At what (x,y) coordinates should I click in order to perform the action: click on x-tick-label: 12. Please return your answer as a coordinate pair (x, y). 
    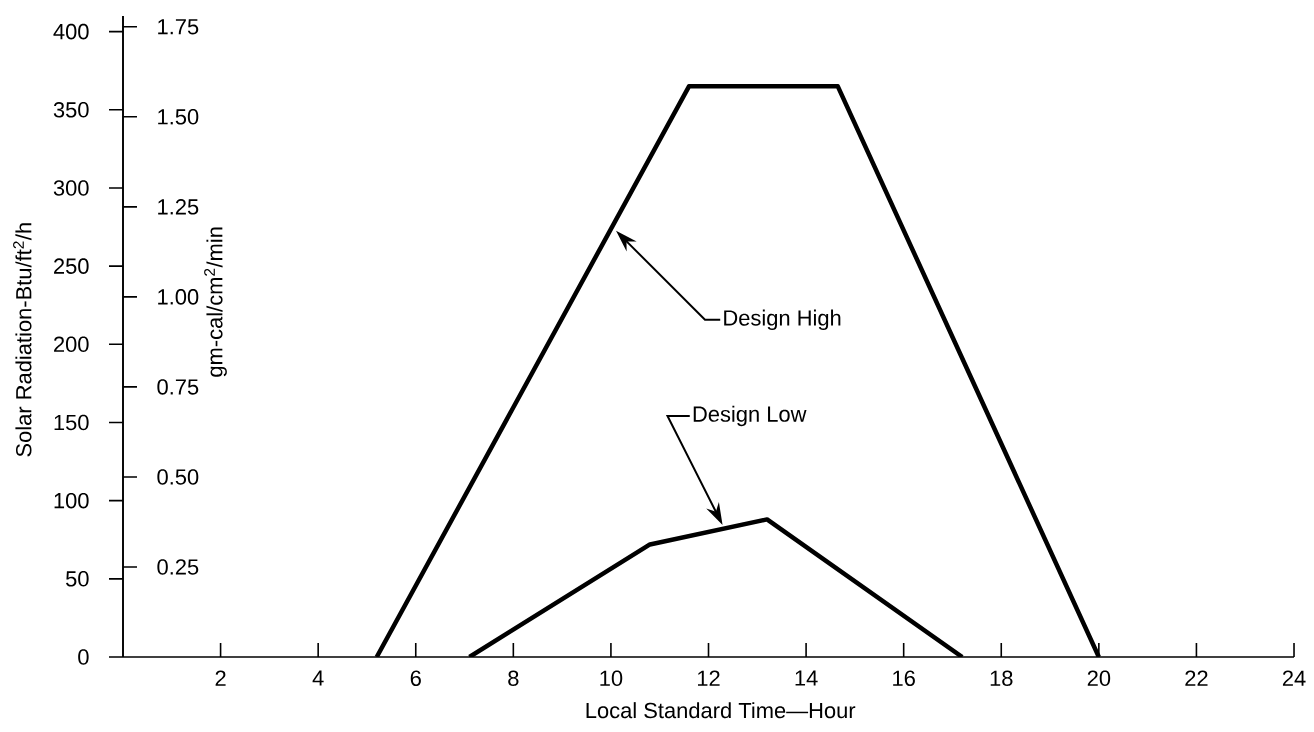
    Looking at the image, I should click on (708, 678).